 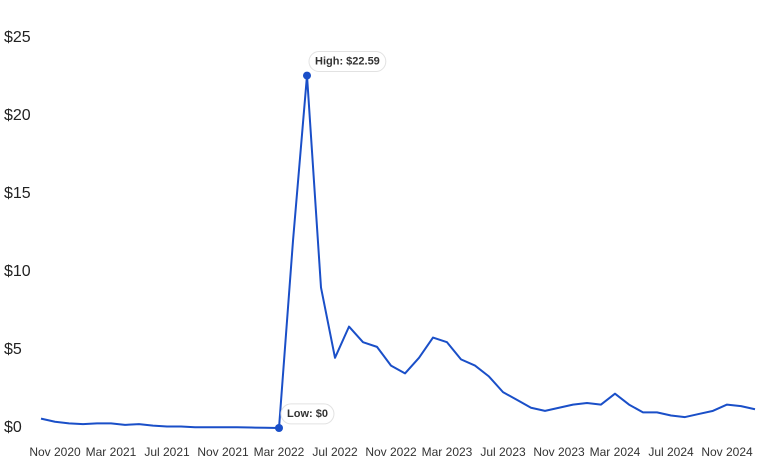 I want to click on x-tick-label: Jul 2022, so click(x=335, y=452).